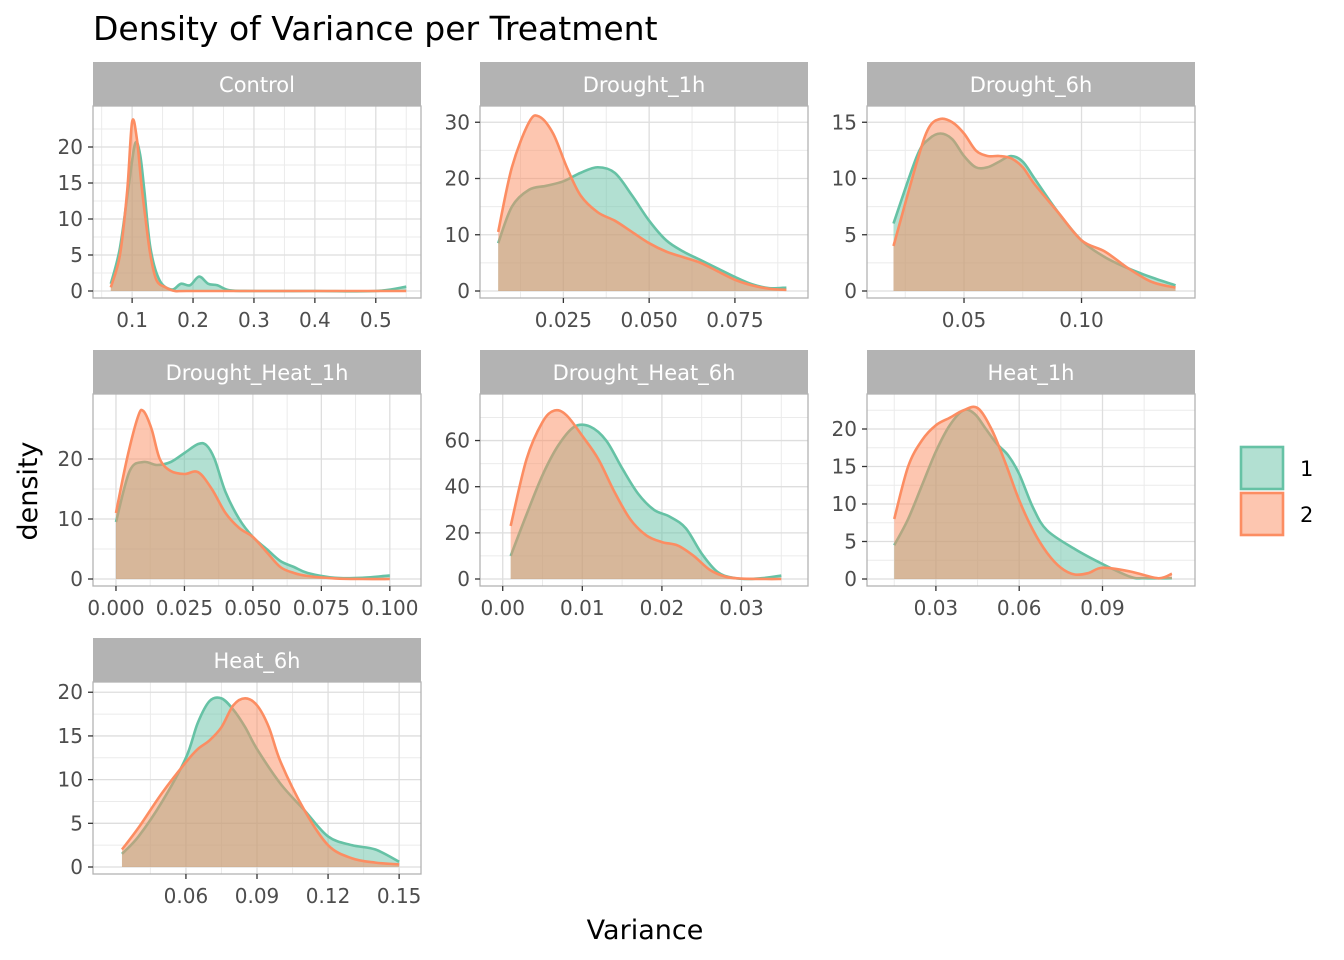  I want to click on y-tick-label: 60, so click(457, 441).